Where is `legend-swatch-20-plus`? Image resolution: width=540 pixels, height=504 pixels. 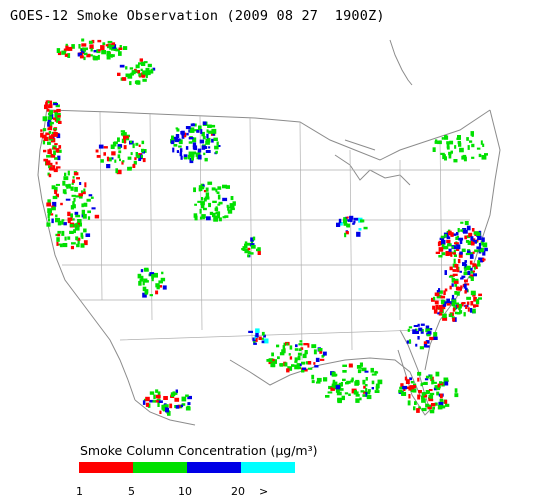
legend-swatch-20-plus is located at coordinates (268, 467).